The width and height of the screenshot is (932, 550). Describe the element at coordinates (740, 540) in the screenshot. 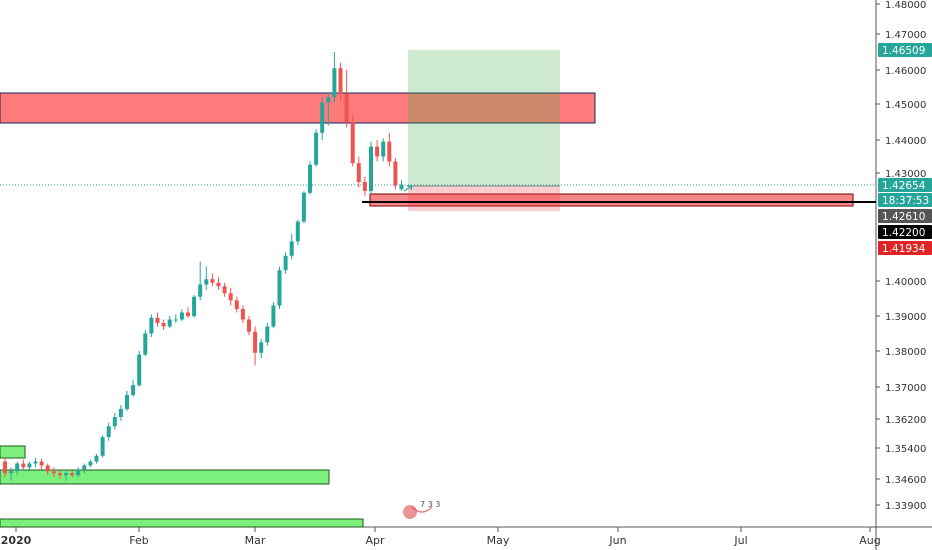

I see `time-tick-label: Jul` at that location.